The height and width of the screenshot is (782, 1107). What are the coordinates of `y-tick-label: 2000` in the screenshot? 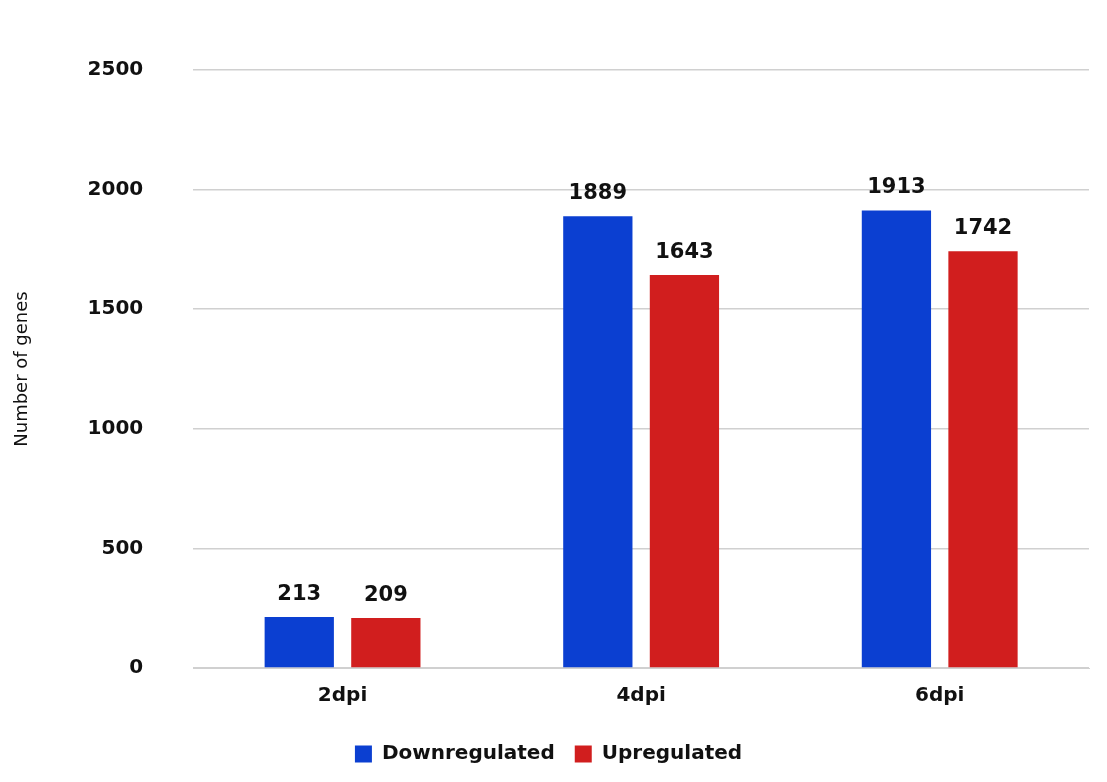 It's located at (115, 187).